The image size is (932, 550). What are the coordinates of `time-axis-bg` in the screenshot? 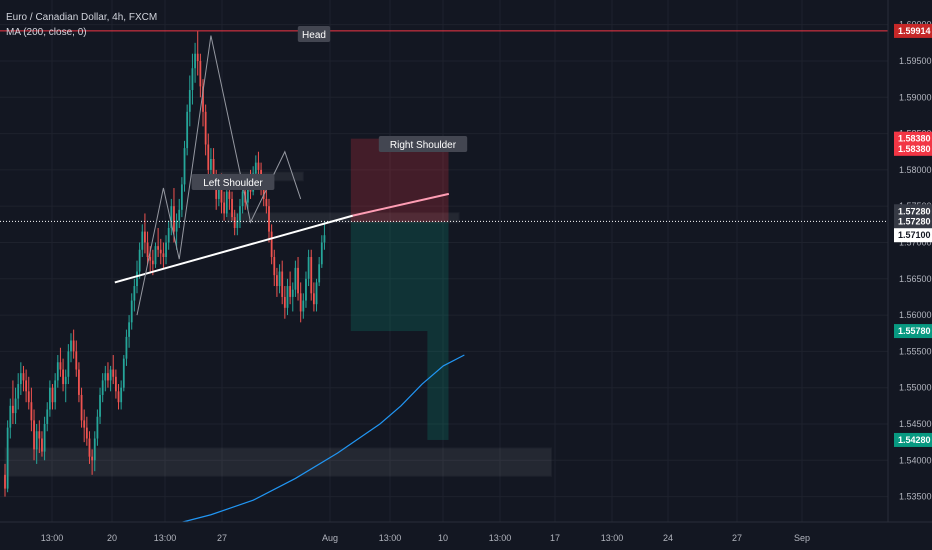 It's located at (466, 536).